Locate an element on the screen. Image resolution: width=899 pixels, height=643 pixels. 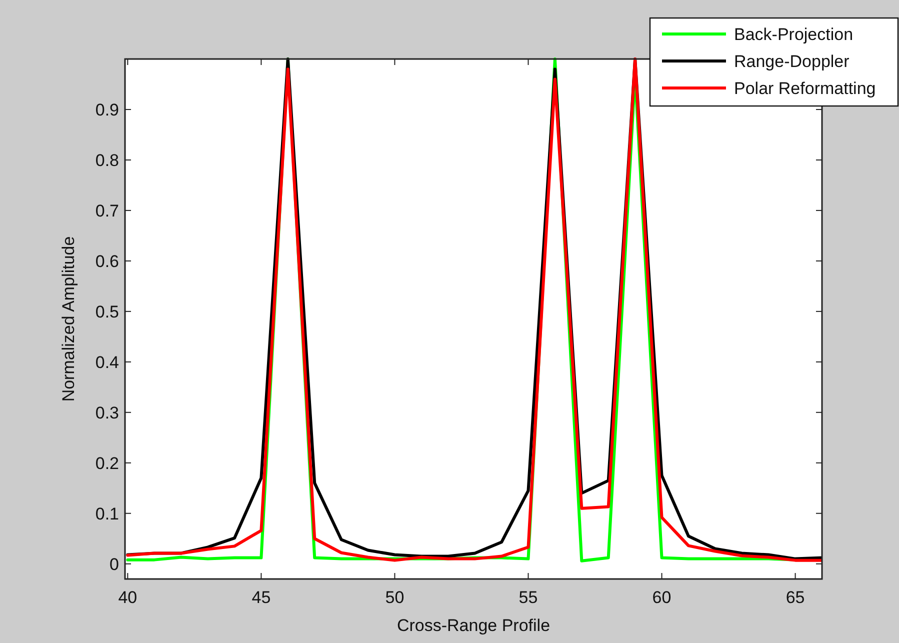
y-tick-label: 0 is located at coordinates (114, 564).